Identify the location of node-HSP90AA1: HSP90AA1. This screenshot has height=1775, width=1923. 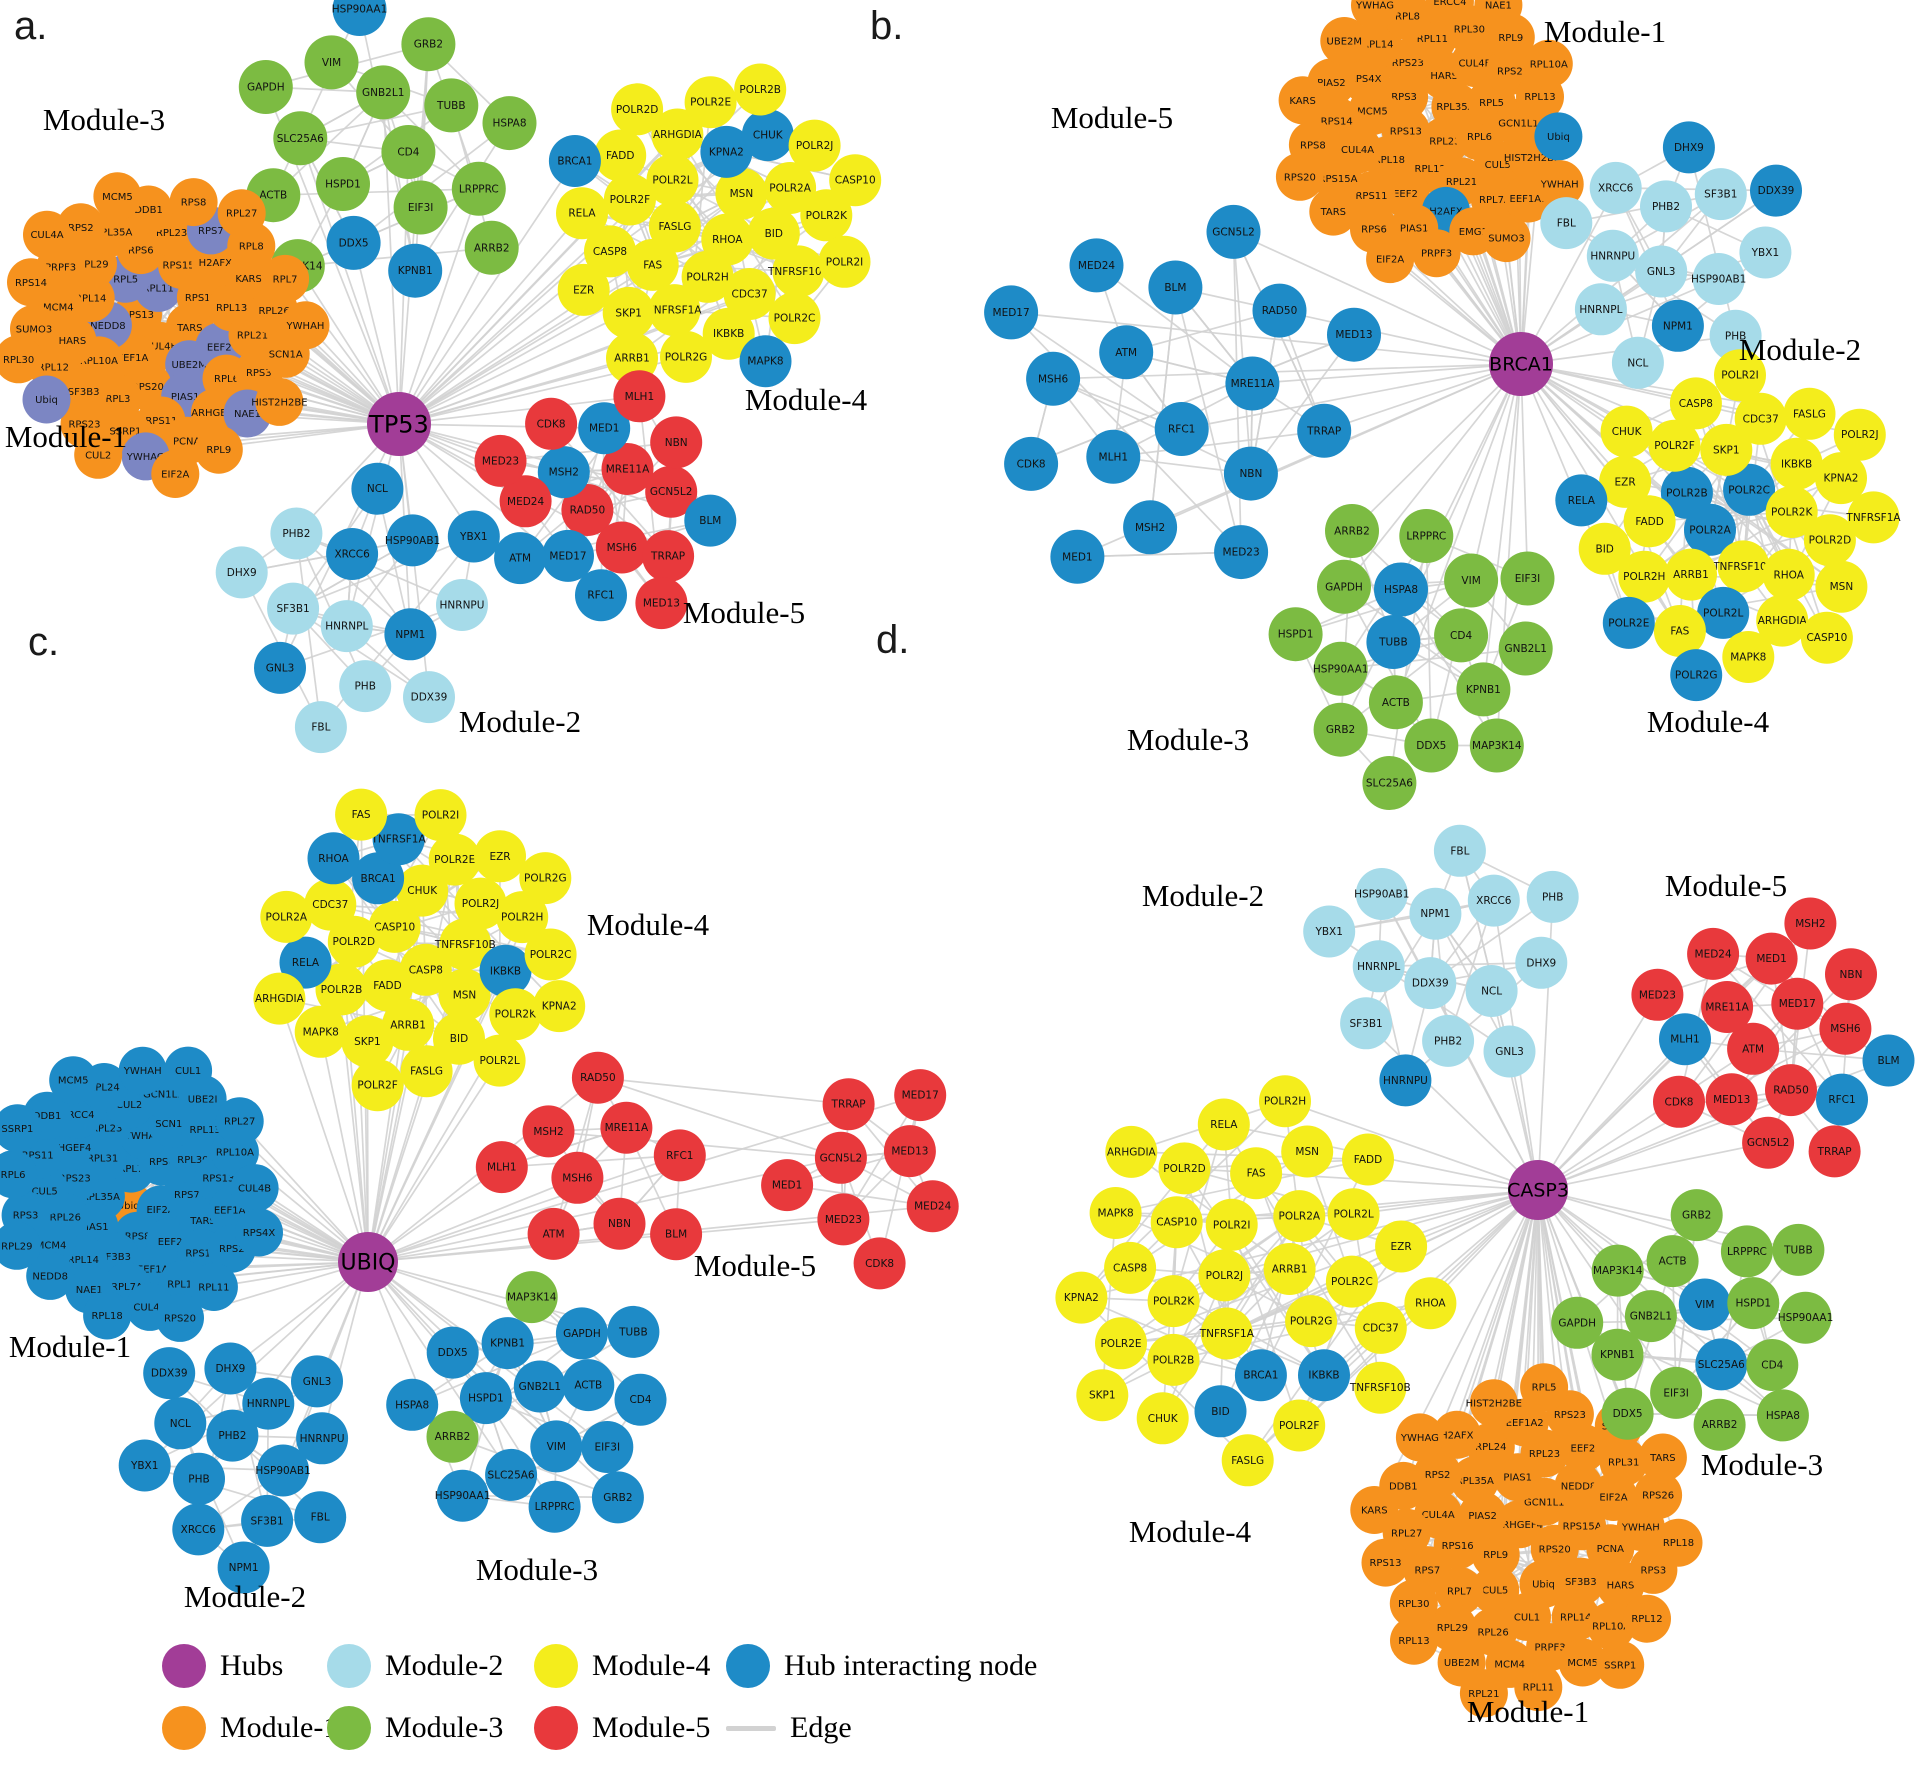
(1806, 1317).